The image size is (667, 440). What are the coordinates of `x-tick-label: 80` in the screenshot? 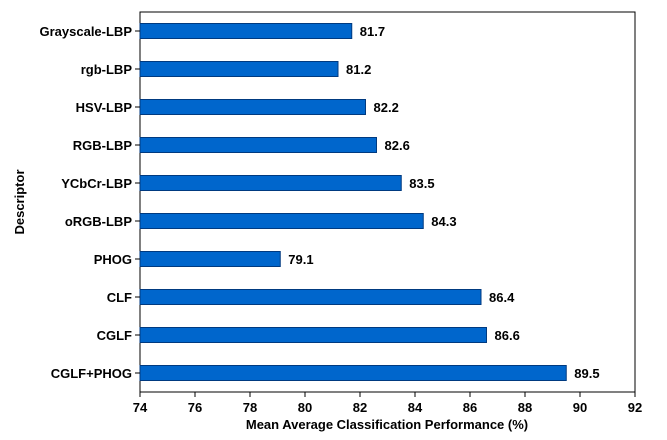 It's located at (305, 407).